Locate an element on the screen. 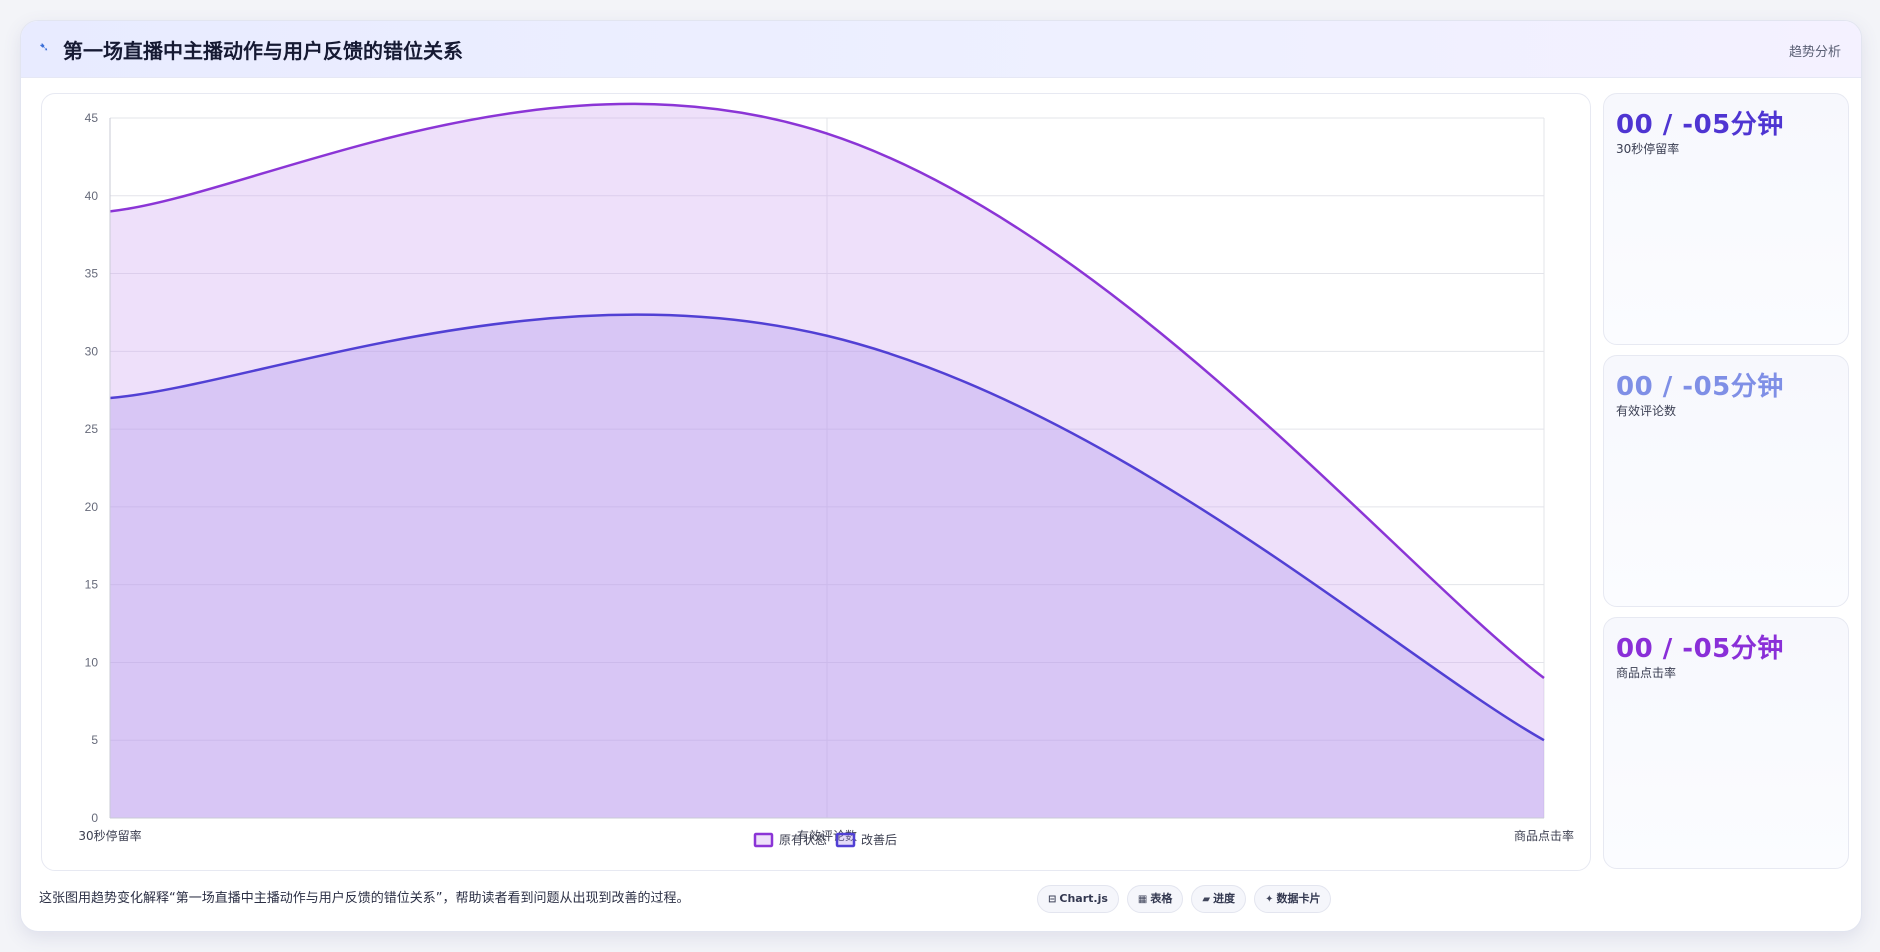  chart-icon: ⊟ is located at coordinates (1052, 899).